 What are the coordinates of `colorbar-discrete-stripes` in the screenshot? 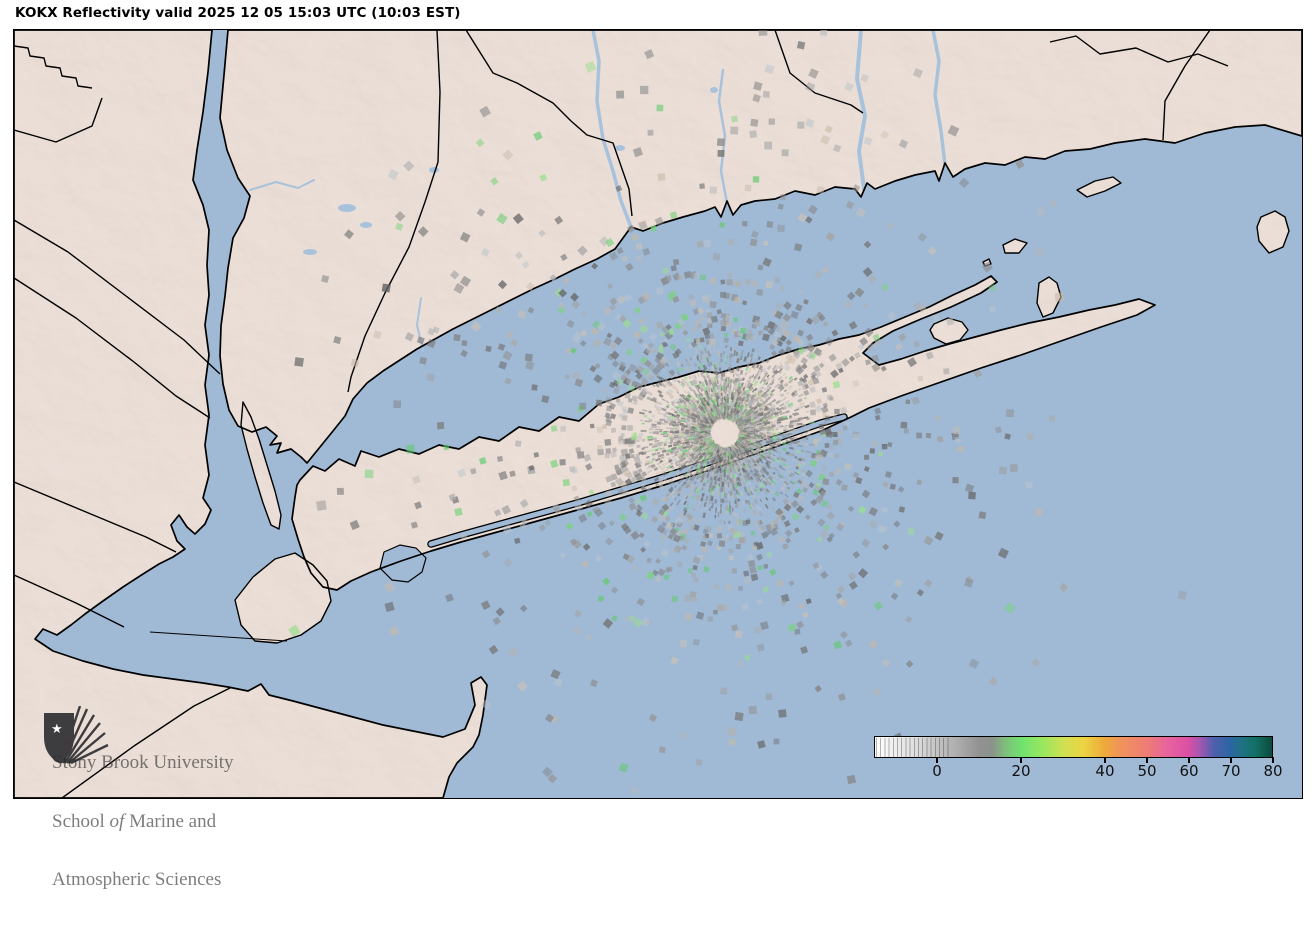 It's located at (913, 748).